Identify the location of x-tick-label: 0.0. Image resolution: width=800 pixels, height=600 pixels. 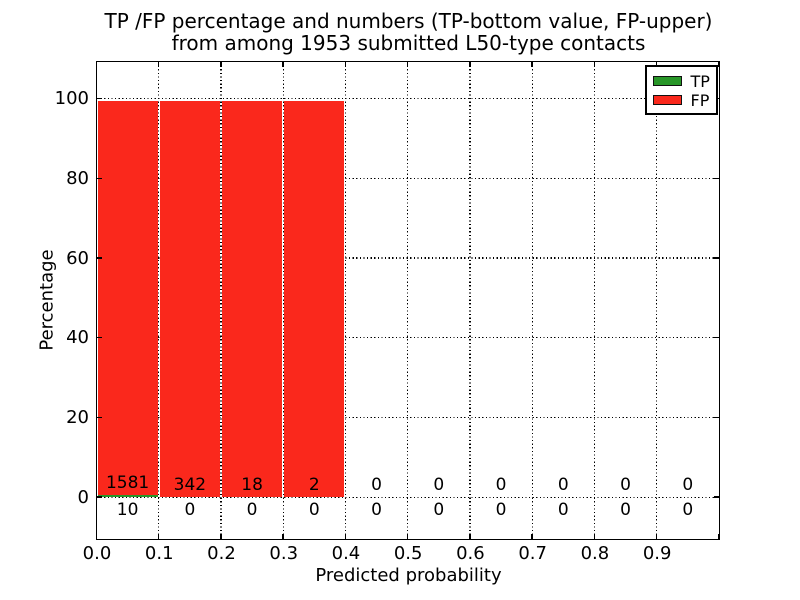
(97, 553).